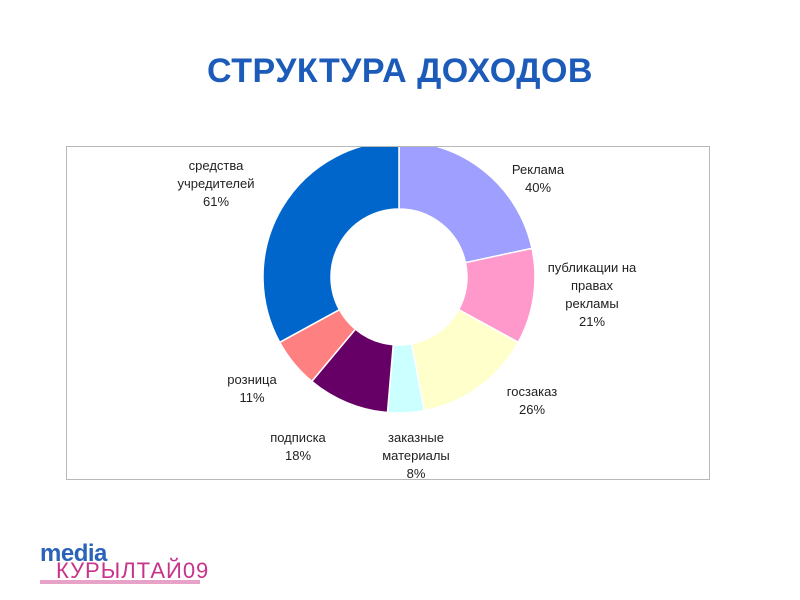 The image size is (800, 600). I want to click on slice-label-line: рекламы, so click(592, 303).